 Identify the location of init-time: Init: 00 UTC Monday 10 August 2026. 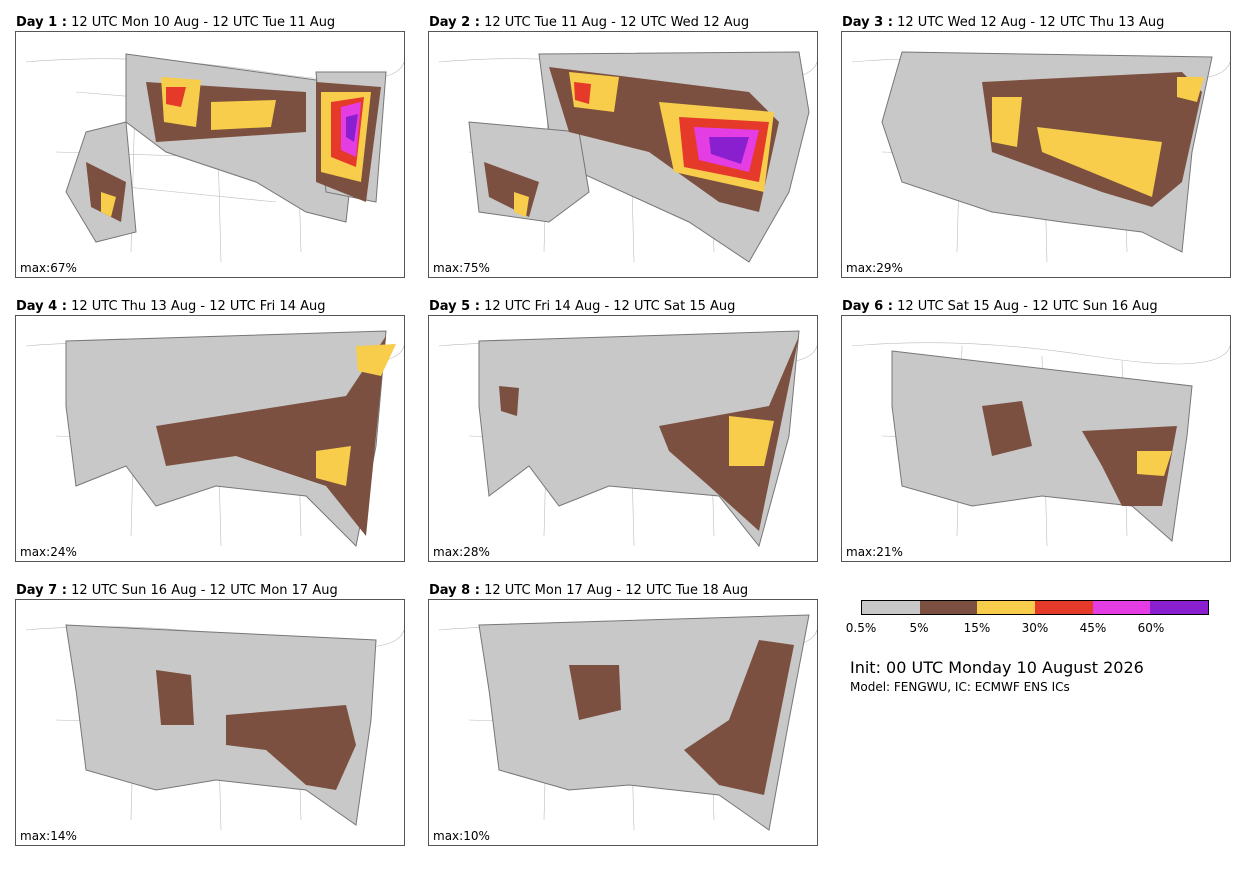
(997, 667).